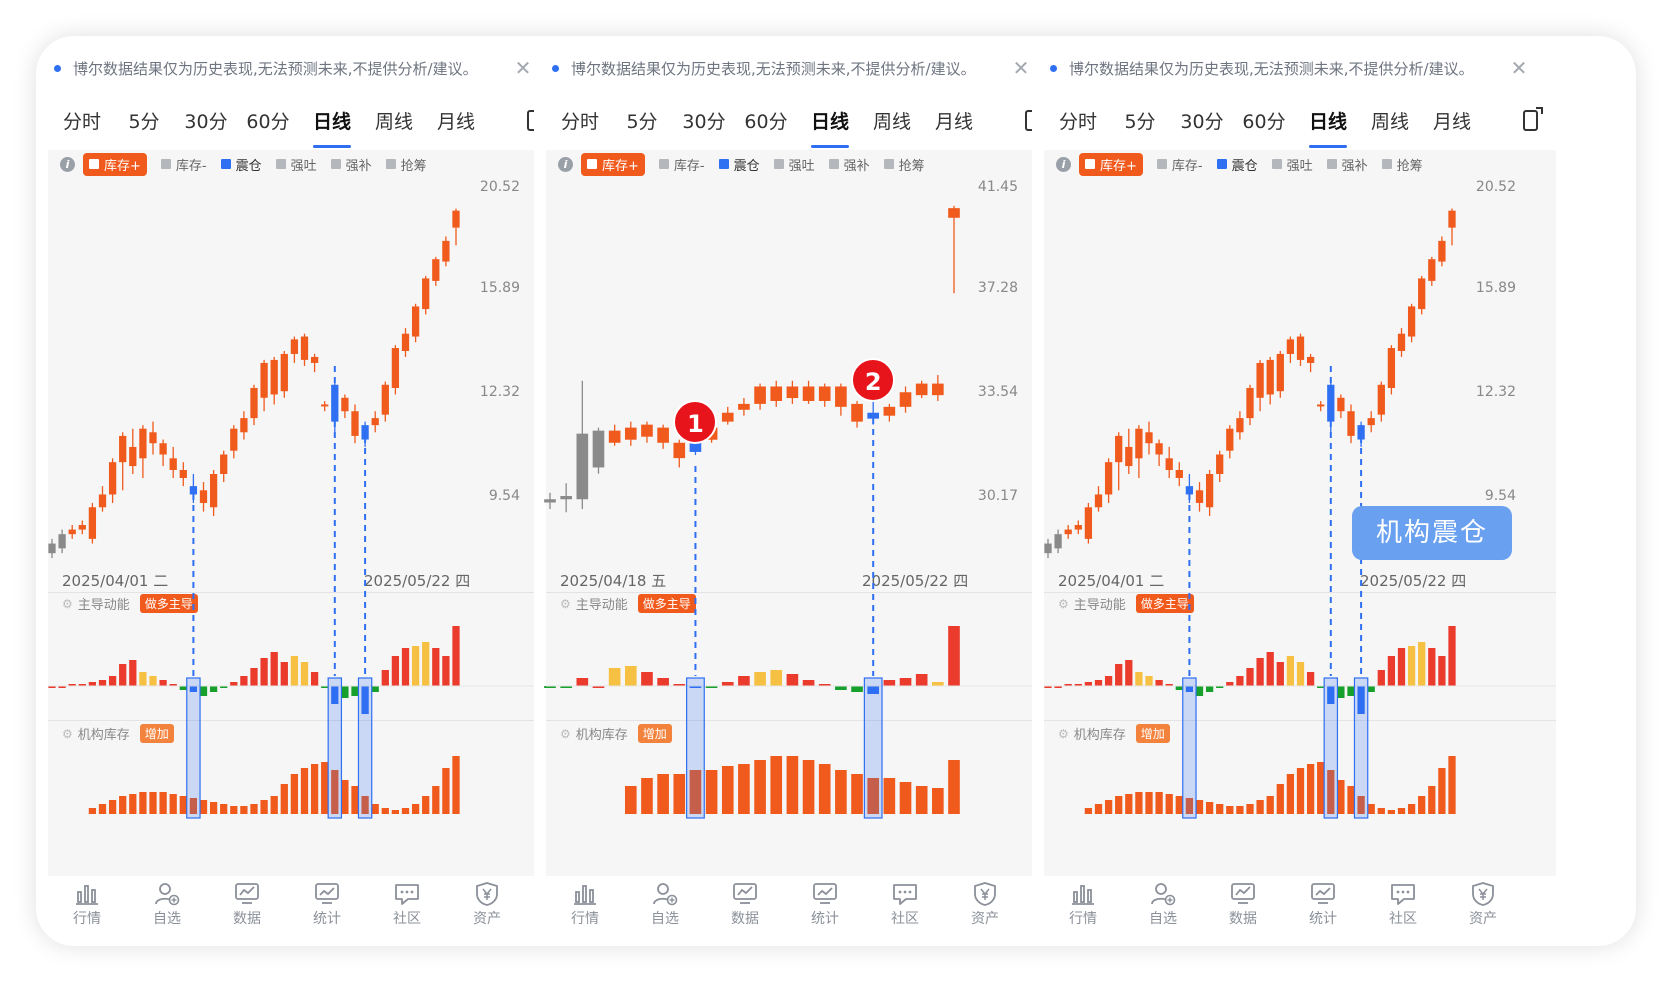  What do you see at coordinates (1243, 894) in the screenshot?
I see `monitor-chart-icon` at bounding box center [1243, 894].